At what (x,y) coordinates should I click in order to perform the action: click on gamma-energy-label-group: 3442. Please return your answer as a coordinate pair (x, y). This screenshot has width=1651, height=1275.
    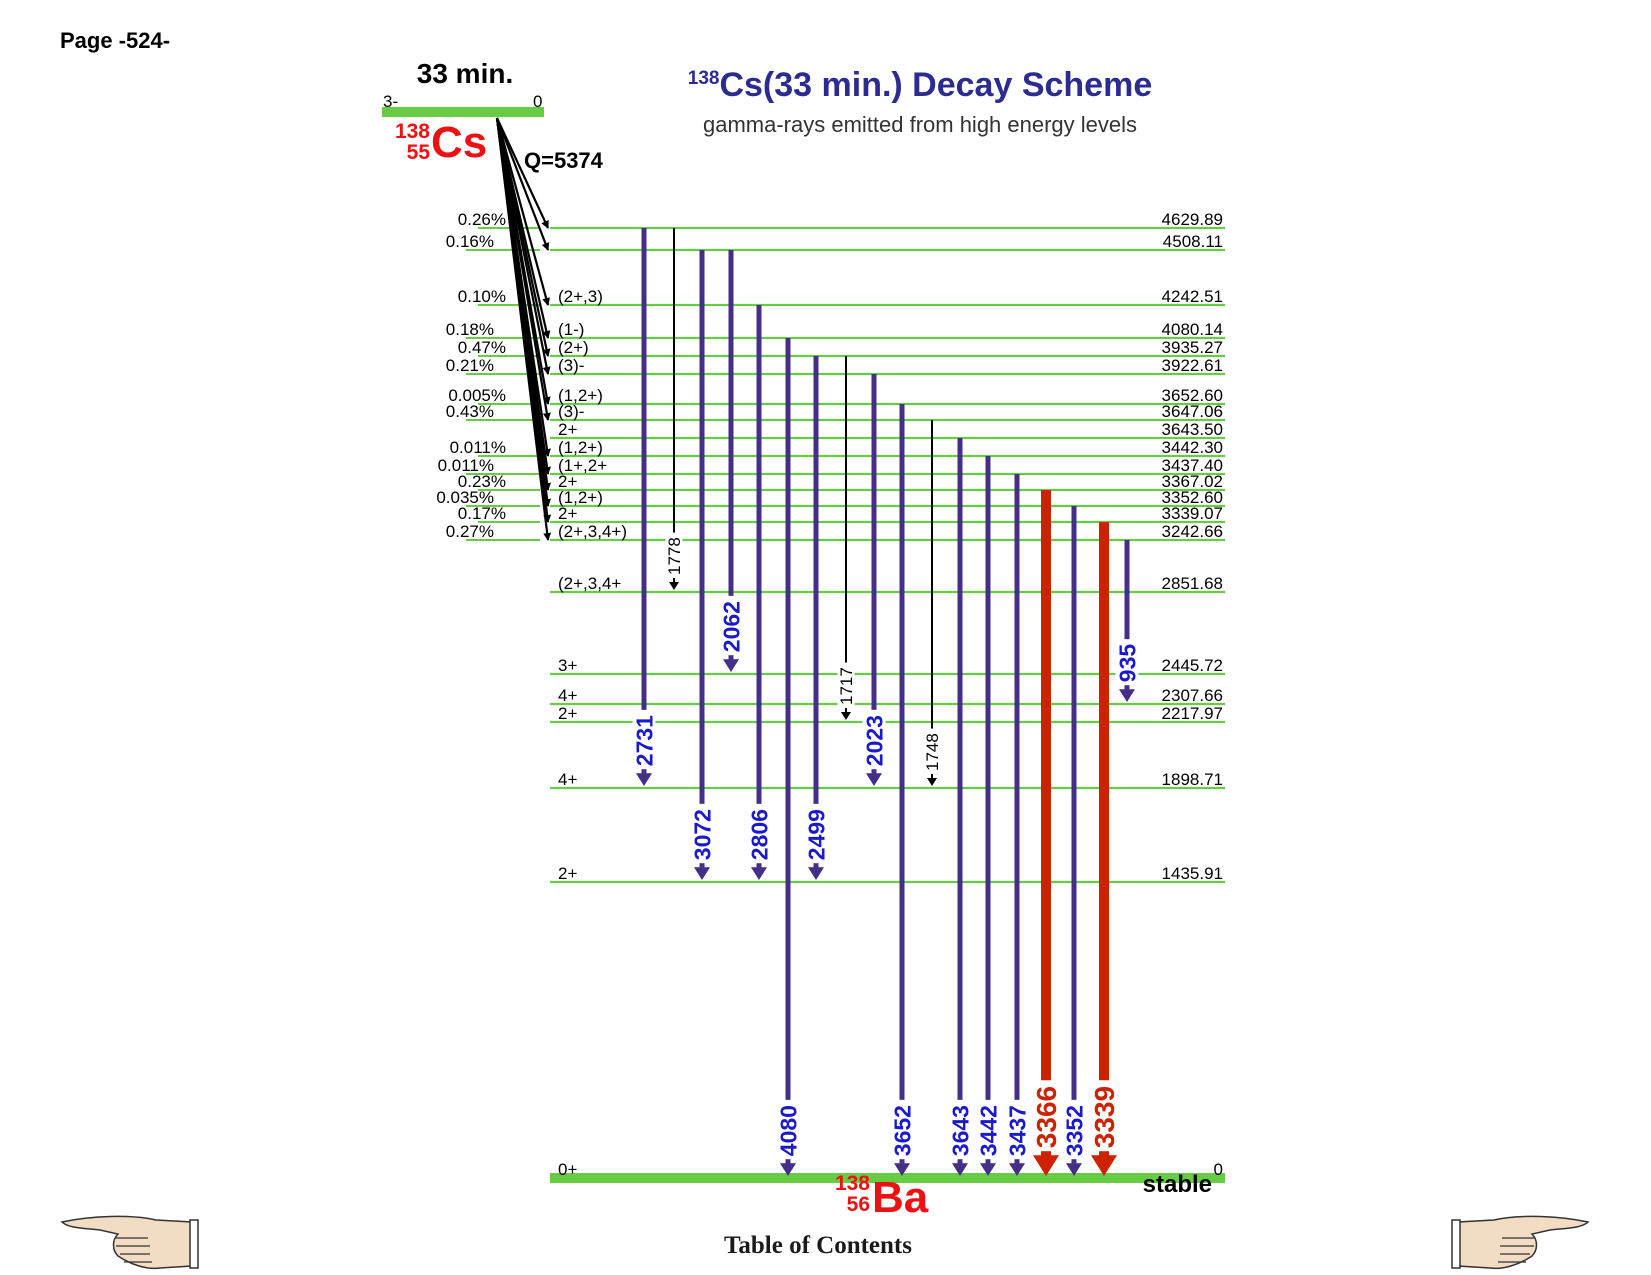
    Looking at the image, I should click on (988, 1129).